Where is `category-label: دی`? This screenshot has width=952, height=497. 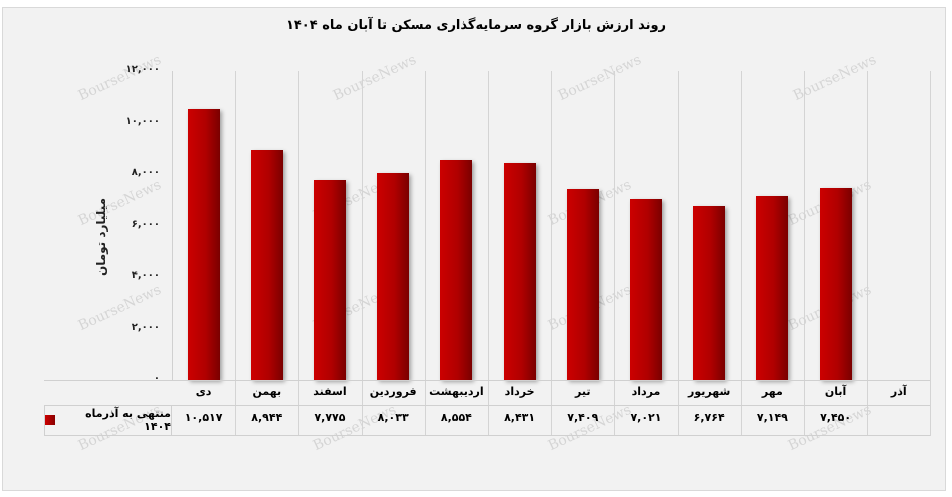
category-label: دی is located at coordinates (203, 391).